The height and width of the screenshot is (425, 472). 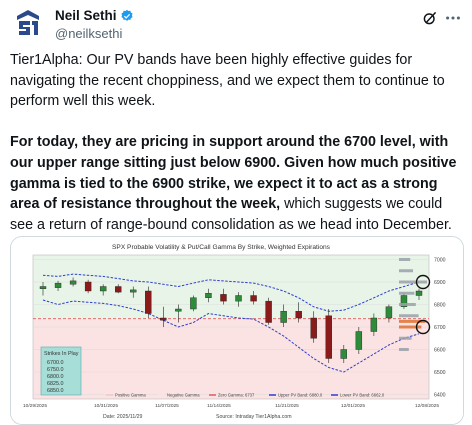 I want to click on y-tick-label: 6900, so click(x=440, y=283).